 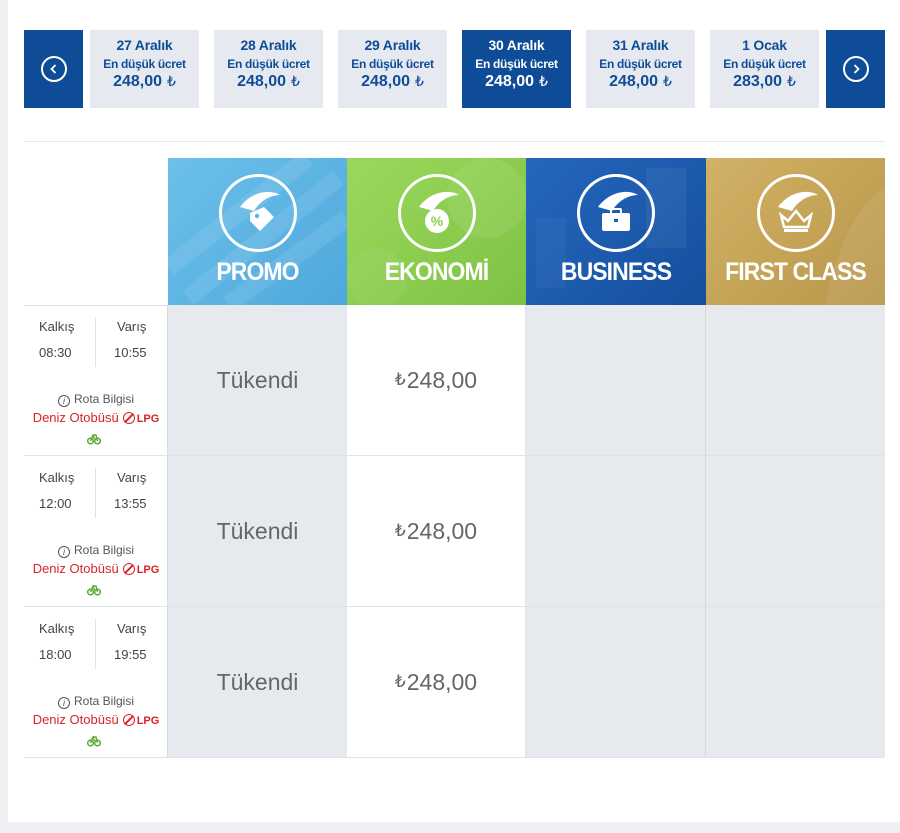 I want to click on date-card-2: 29 Aralık En düşük ücret 248,00 ₺, so click(x=392, y=69).